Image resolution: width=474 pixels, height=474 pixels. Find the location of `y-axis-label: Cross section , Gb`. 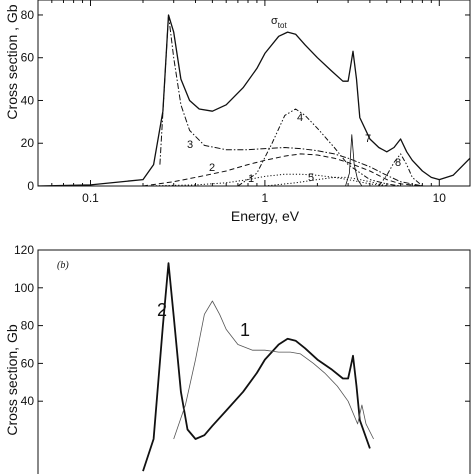

y-axis-label: Cross section , Gb is located at coordinates (12, 61).